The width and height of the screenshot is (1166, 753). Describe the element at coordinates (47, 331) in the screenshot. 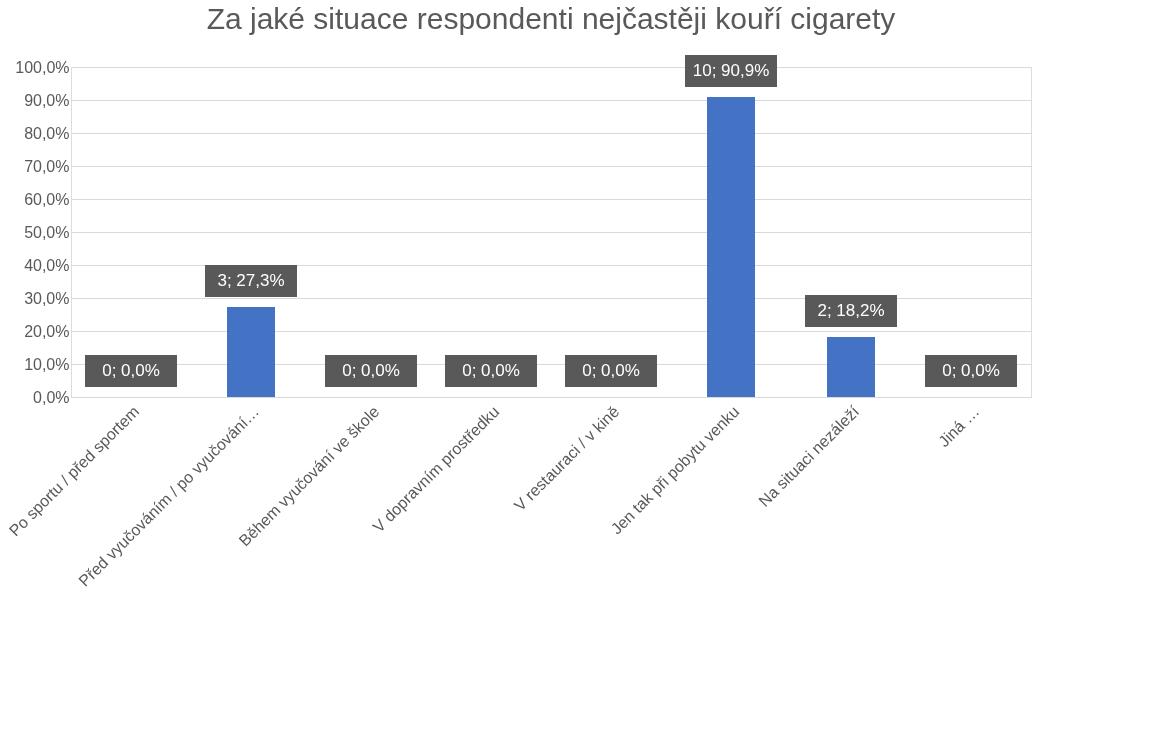

I see `y-tick-label: 20,0%` at that location.